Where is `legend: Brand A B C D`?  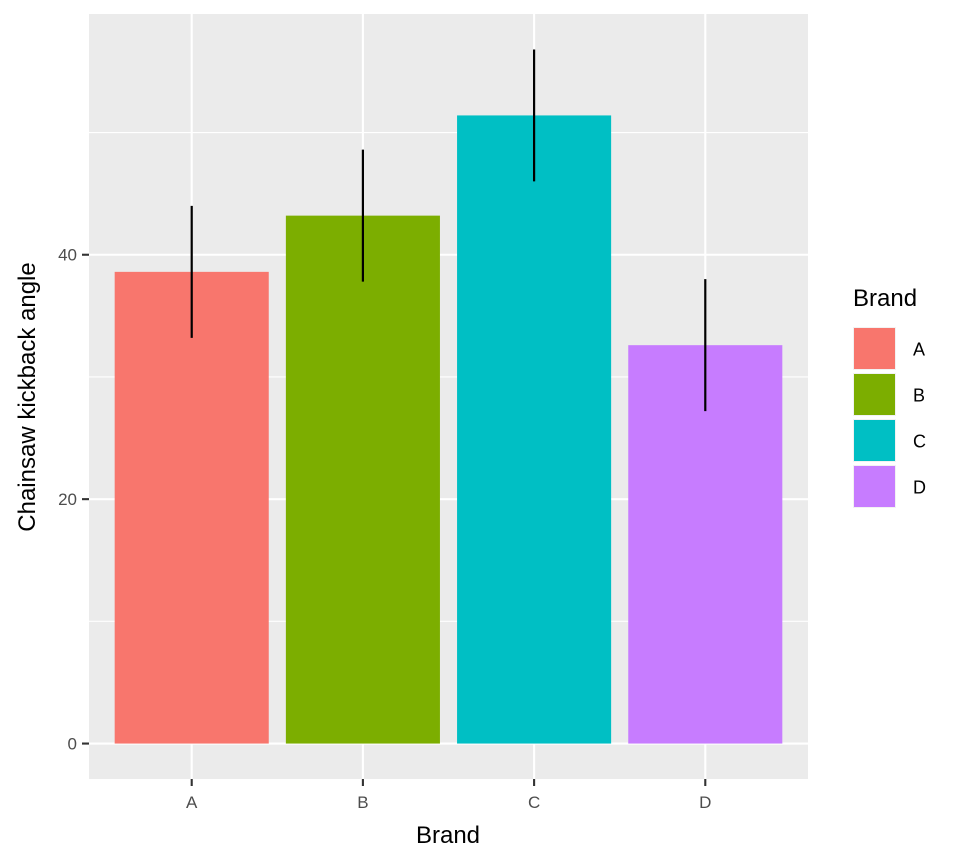
legend: Brand A B C D is located at coordinates (889, 396).